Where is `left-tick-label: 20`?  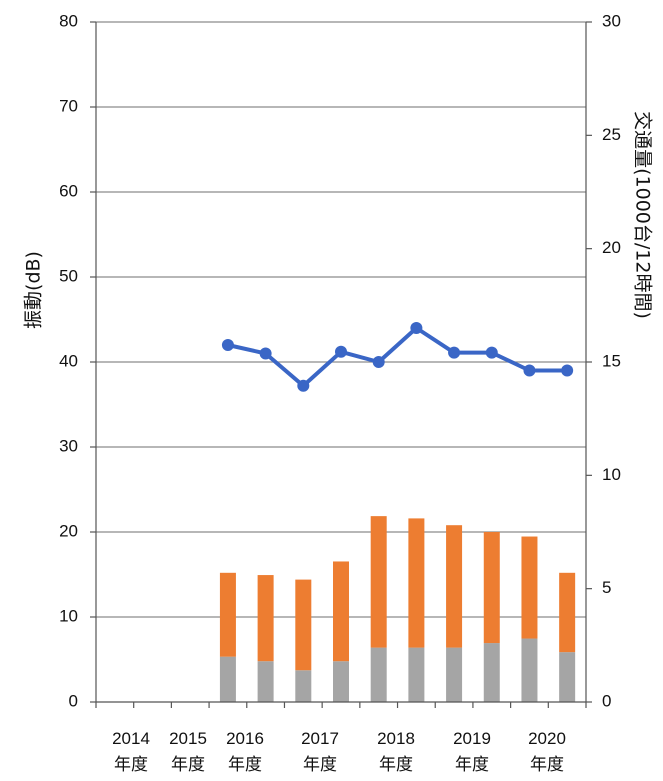
left-tick-label: 20 is located at coordinates (68, 530).